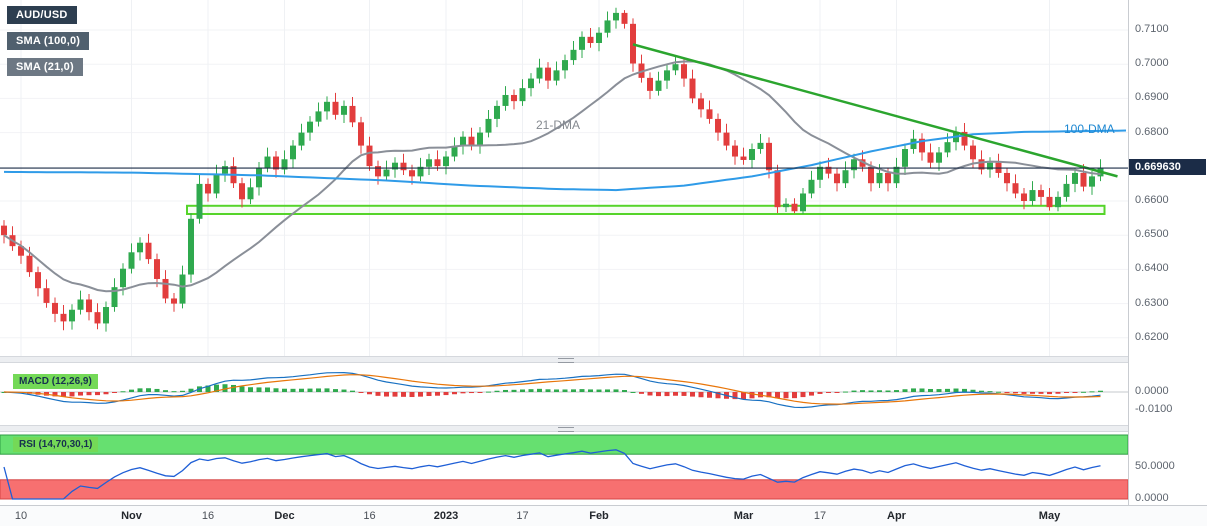 The image size is (1207, 526). Describe the element at coordinates (1152, 336) in the screenshot. I see `y-axis-label: 0.6200` at that location.